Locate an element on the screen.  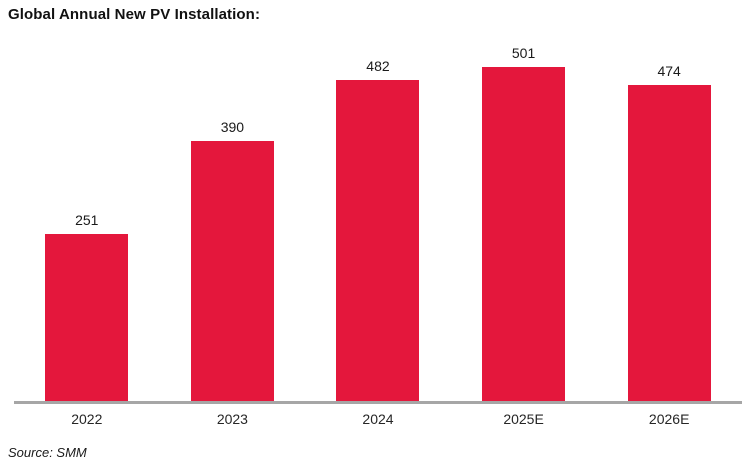
bar-value-label: 251 is located at coordinates (87, 220).